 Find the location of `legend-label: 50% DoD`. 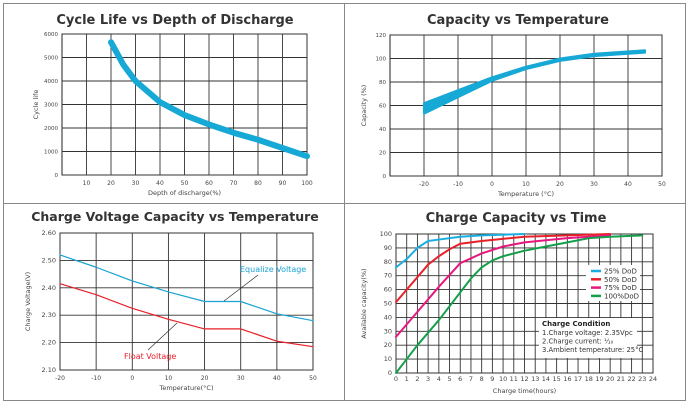

legend-label: 50% DoD is located at coordinates (620, 280).